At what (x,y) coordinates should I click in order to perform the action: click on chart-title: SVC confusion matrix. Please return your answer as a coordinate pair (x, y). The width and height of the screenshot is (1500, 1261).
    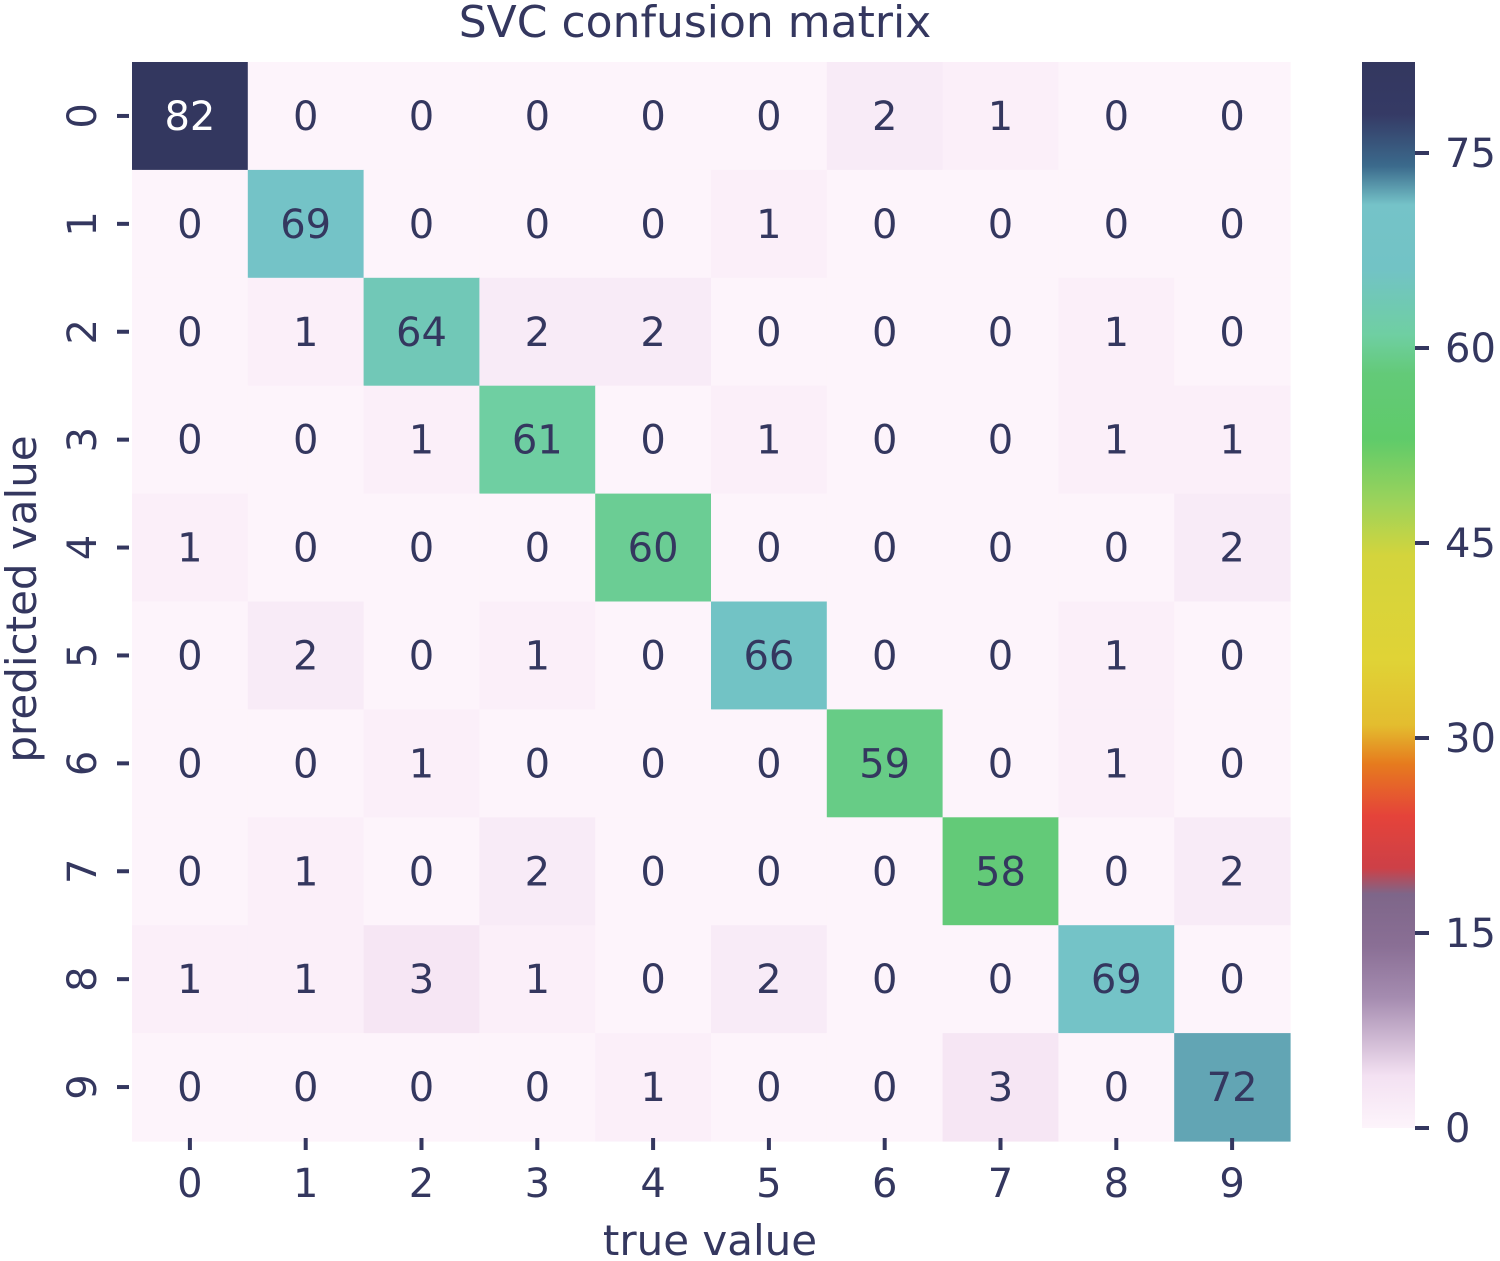
    Looking at the image, I should click on (695, 24).